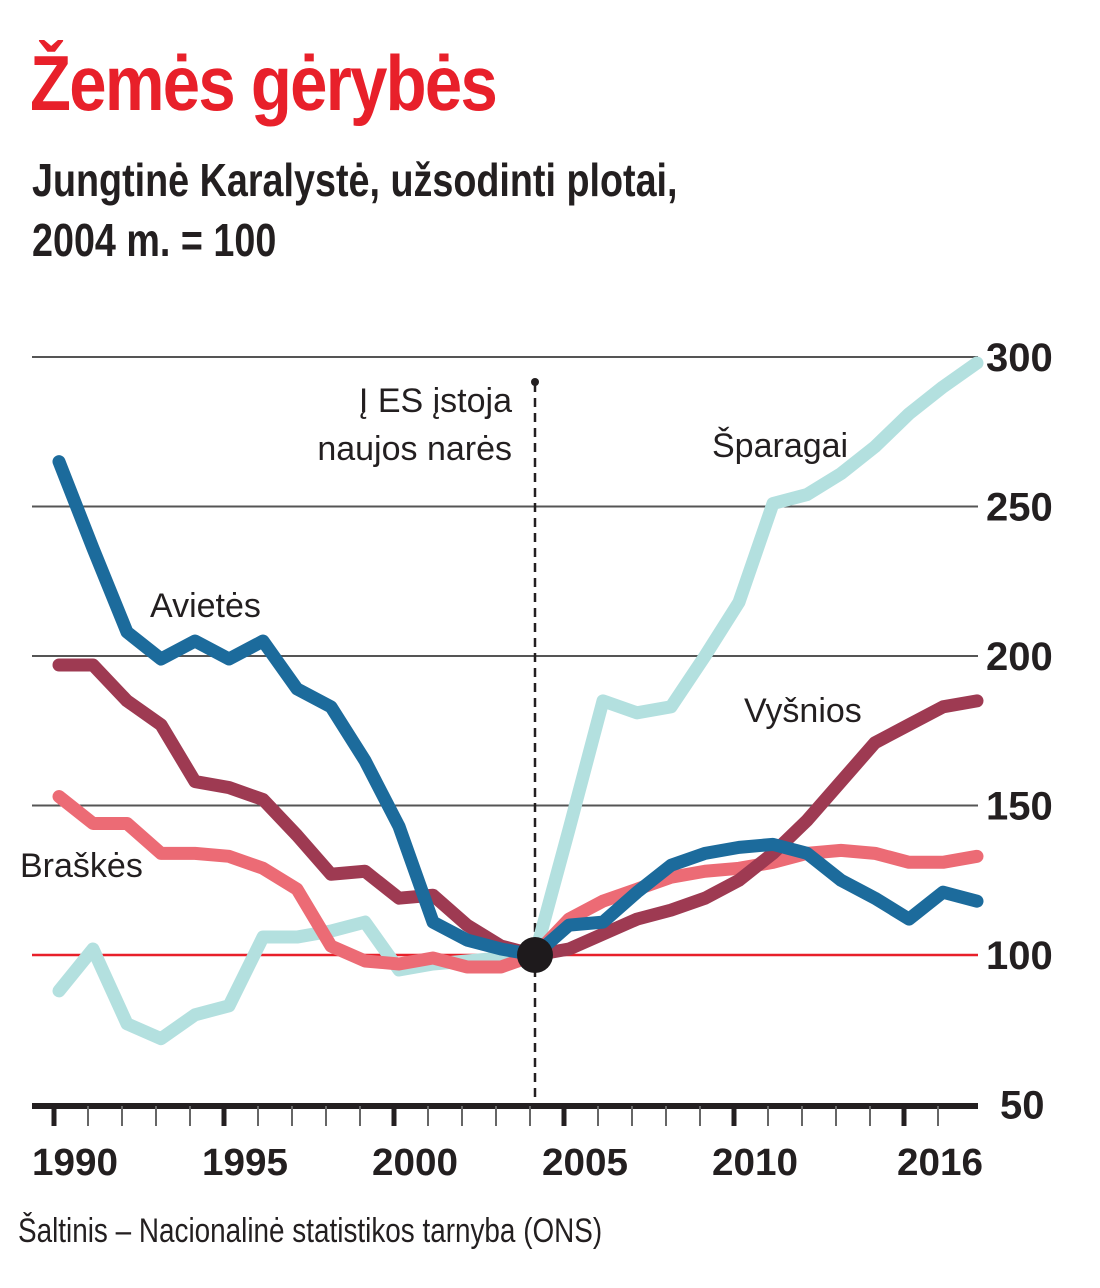 The width and height of the screenshot is (1100, 1288). I want to click on subtitle-line-2: 2004 m. = 100, so click(154, 240).